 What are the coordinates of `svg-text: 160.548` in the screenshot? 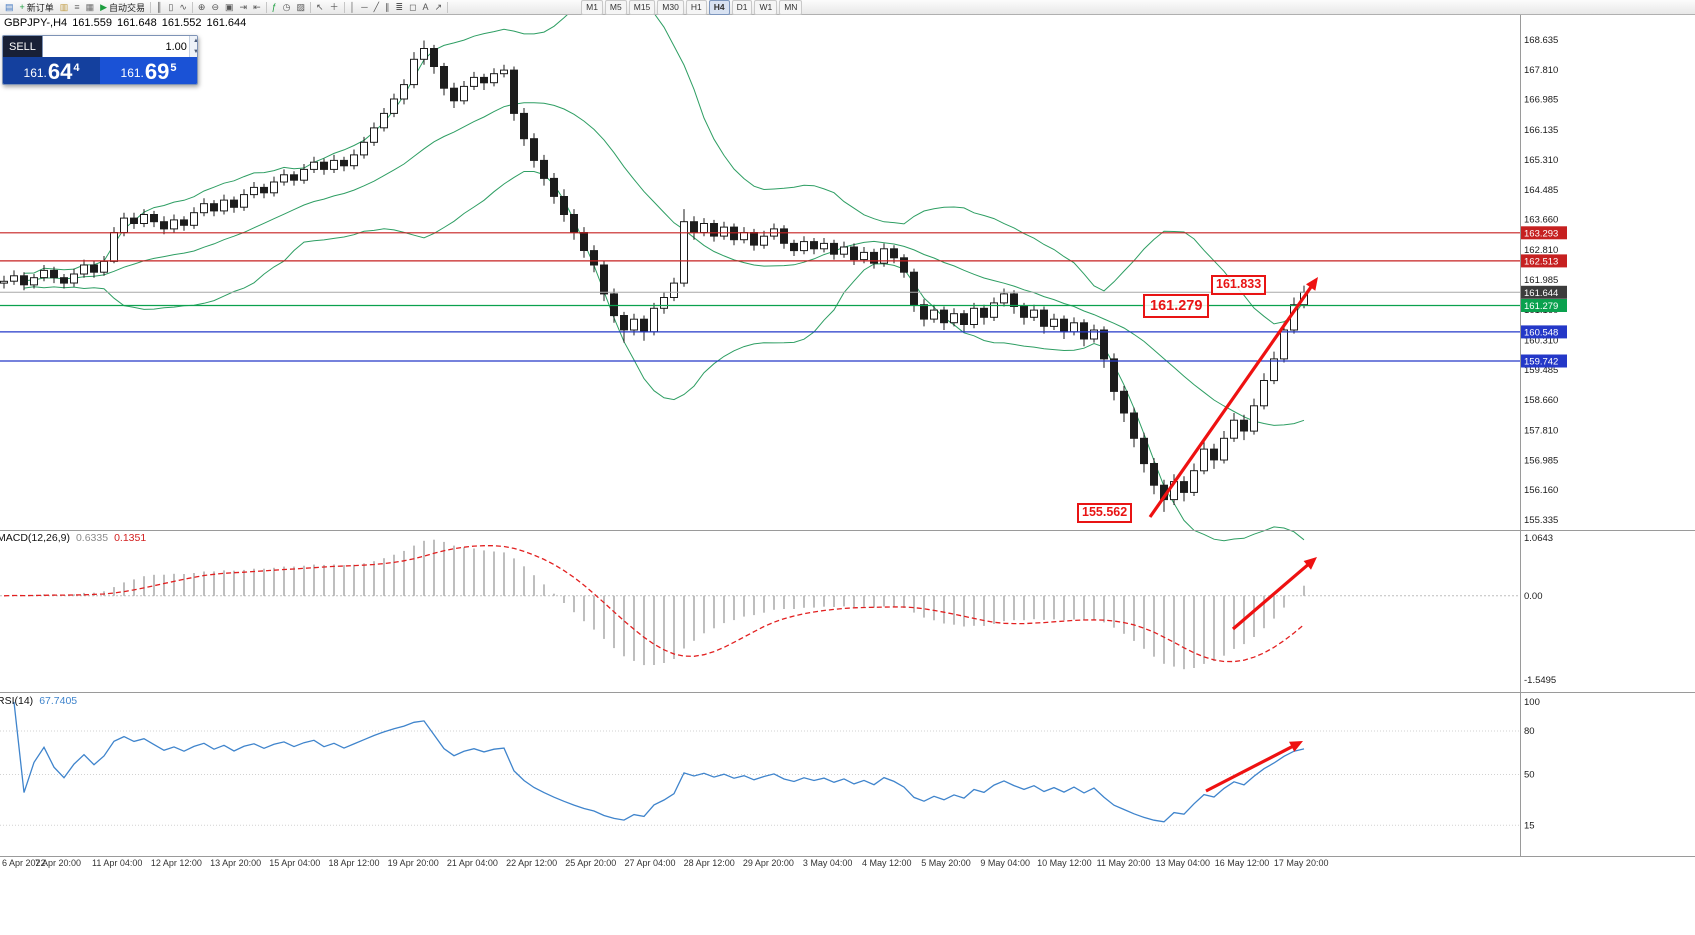 It's located at (1541, 332).